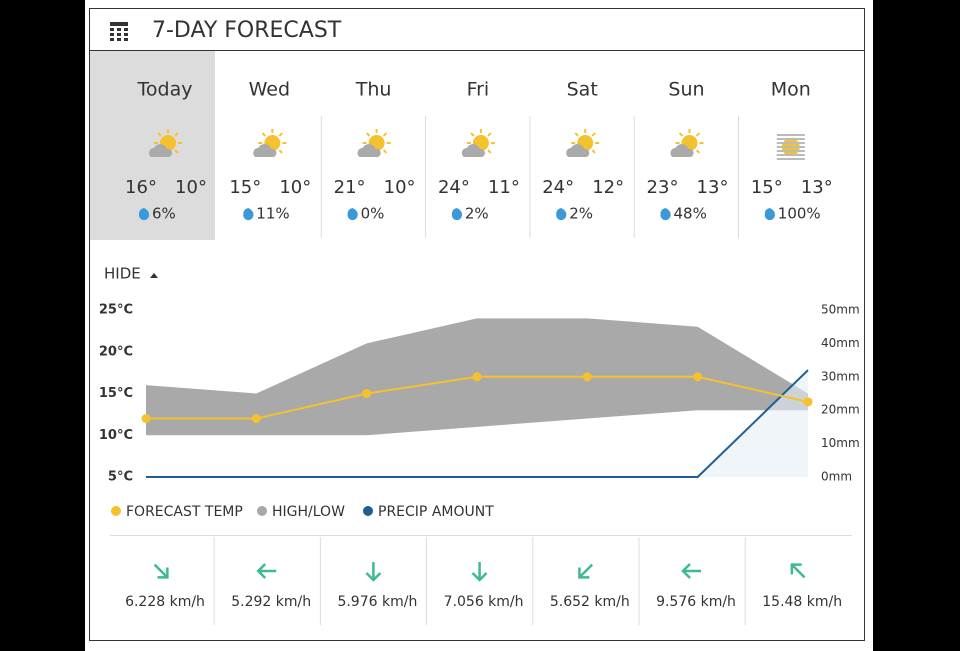  I want to click on high-temp: 21°, so click(350, 187).